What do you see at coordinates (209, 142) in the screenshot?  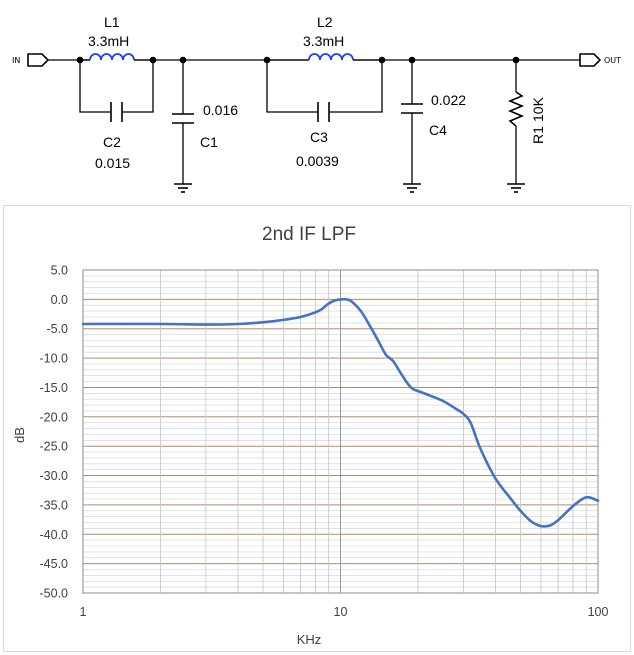 I see `c1-ref: C1` at bounding box center [209, 142].